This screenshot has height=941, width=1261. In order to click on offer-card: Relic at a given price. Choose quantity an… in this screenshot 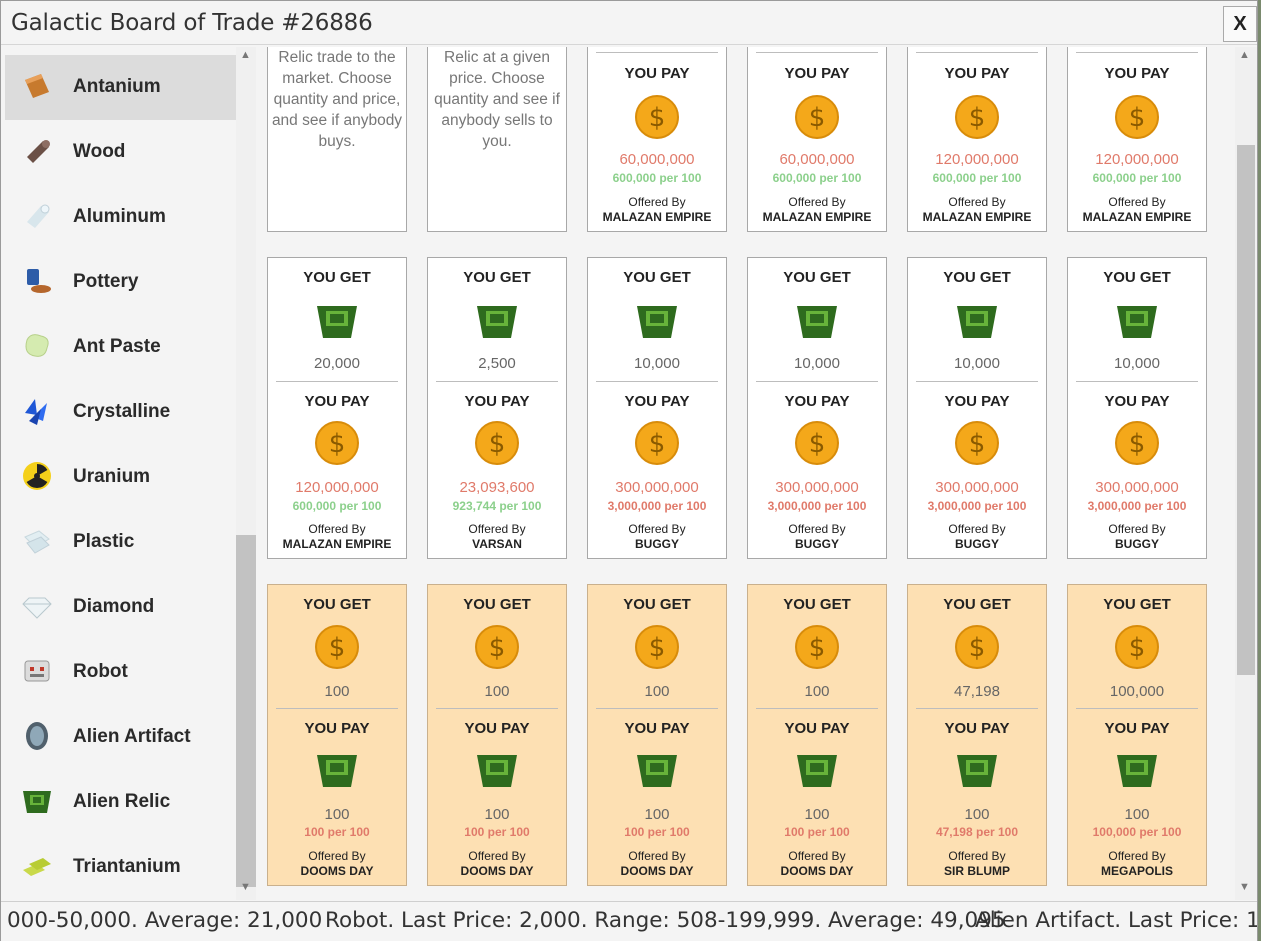, I will do `click(497, 139)`.